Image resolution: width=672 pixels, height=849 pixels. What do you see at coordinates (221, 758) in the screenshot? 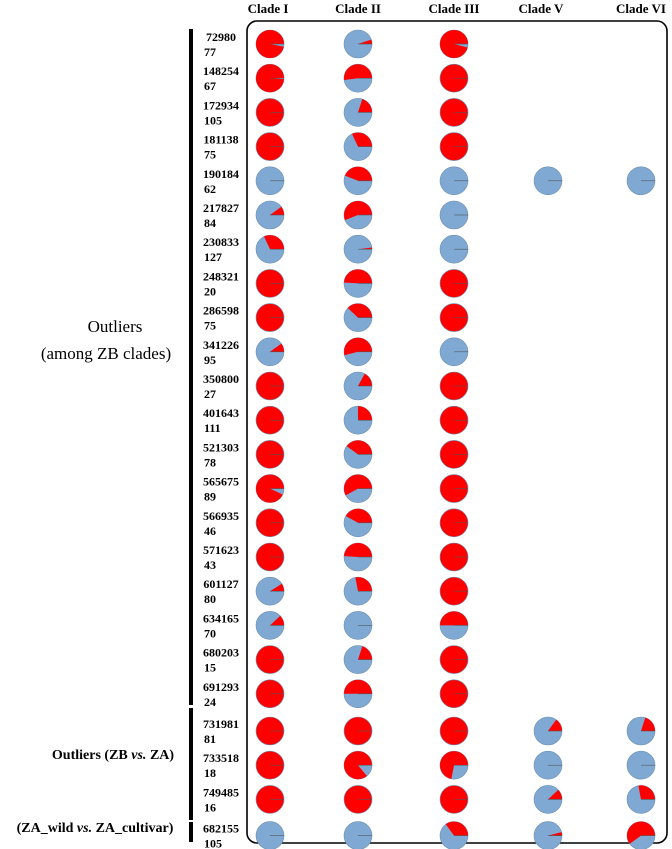
I see `outlier-id: 733518` at bounding box center [221, 758].